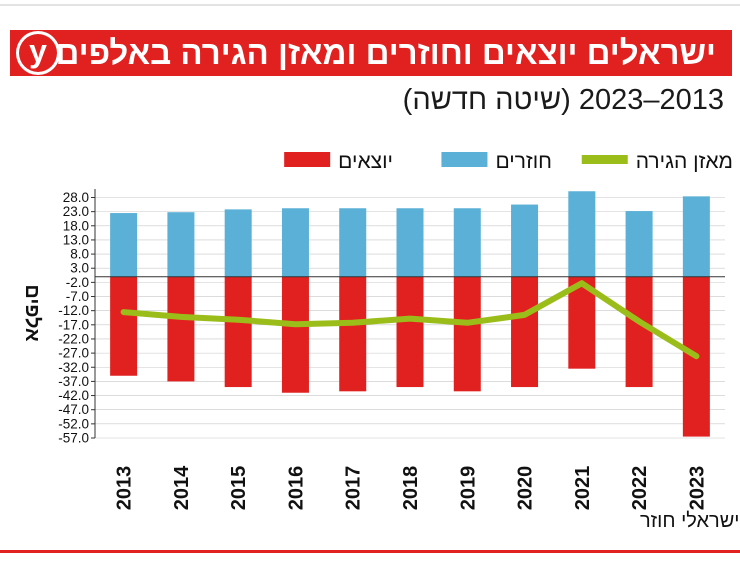 This screenshot has height=588, width=740. Describe the element at coordinates (525, 332) in the screenshot. I see `bar-leavers-2020` at that location.